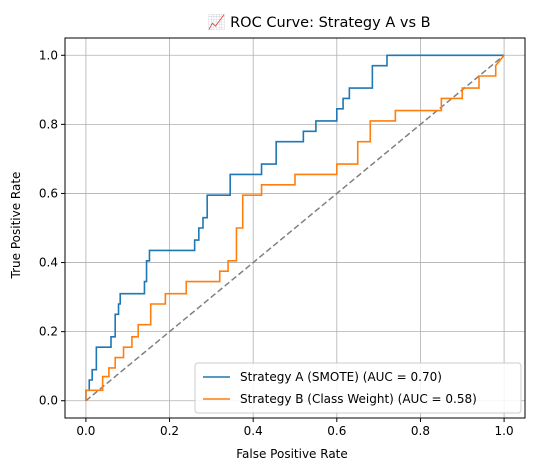  I want to click on y-tick-label: 0.8, so click(48, 124).